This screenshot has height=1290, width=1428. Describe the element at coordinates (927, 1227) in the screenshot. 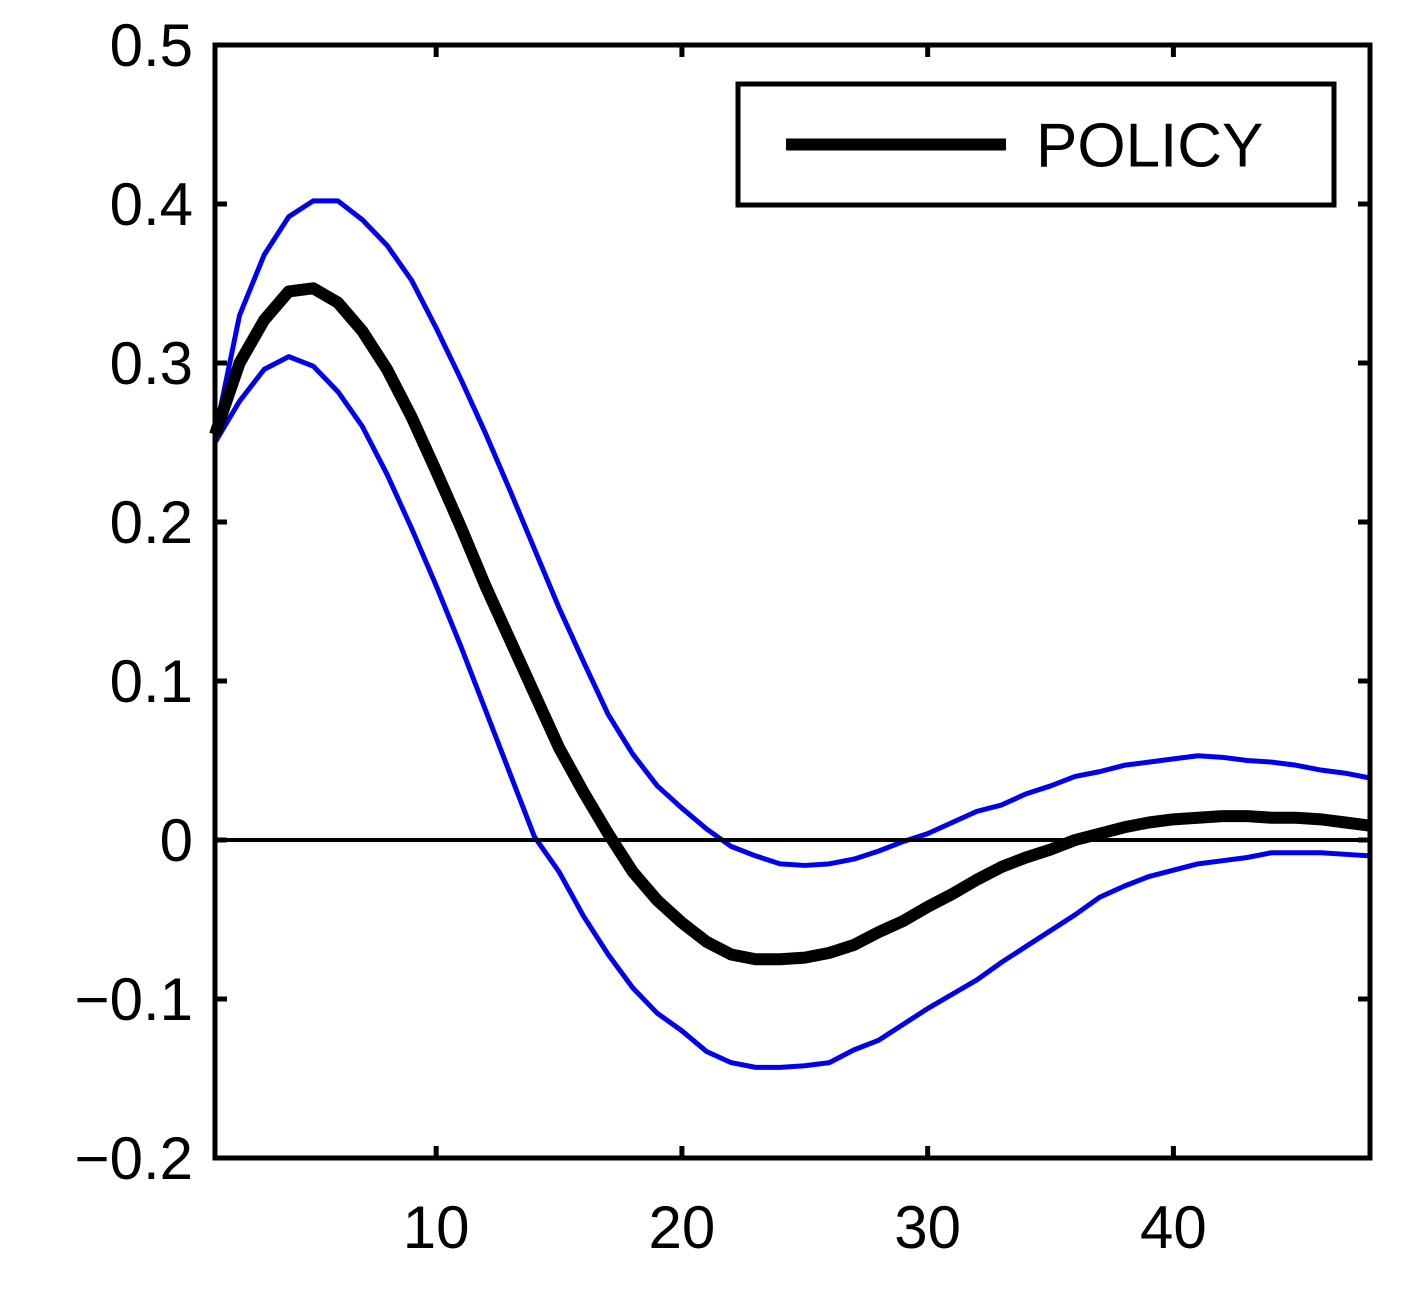

I see `x-tick-label: 30` at that location.